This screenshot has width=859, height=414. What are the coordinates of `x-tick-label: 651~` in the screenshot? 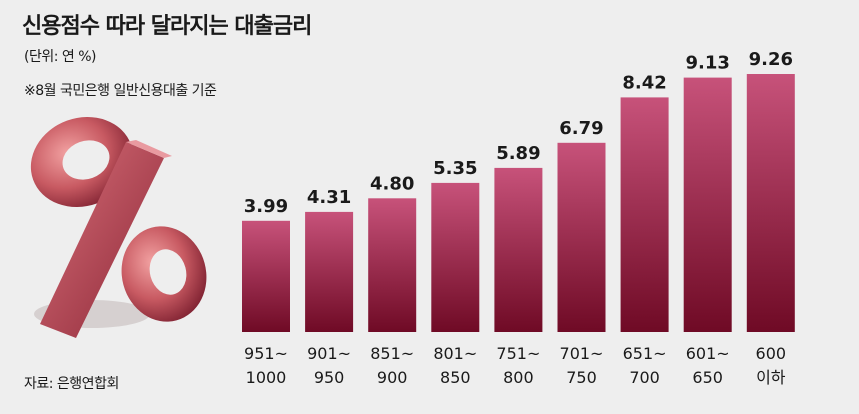 It's located at (645, 353).